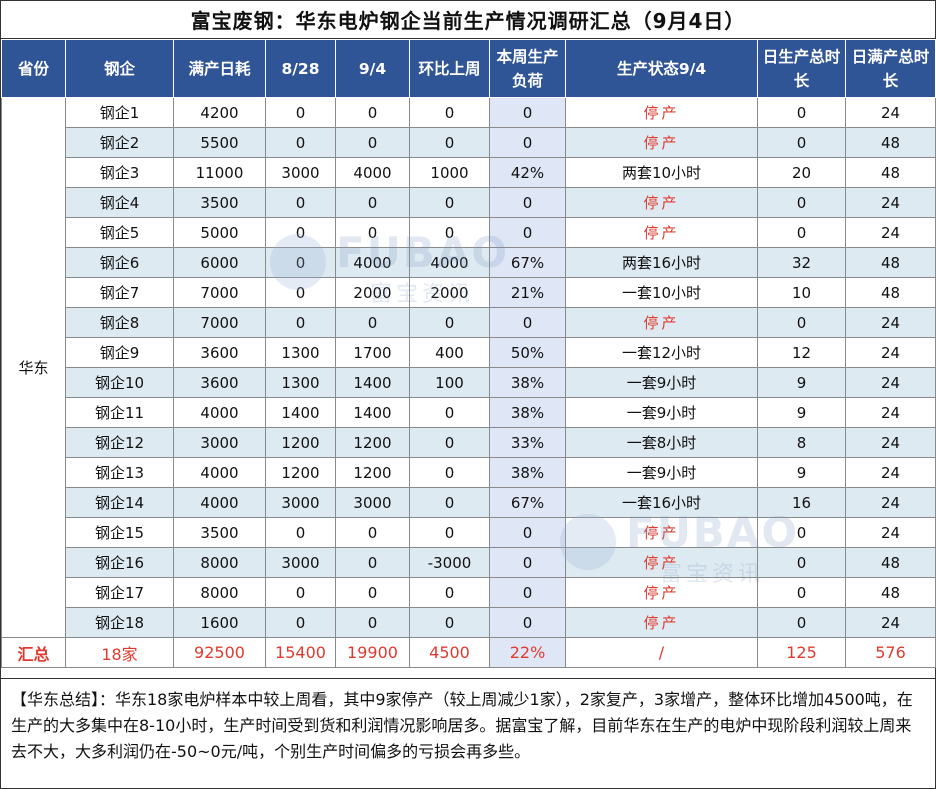 The width and height of the screenshot is (936, 789). What do you see at coordinates (219, 232) in the screenshot?
I see `full-daily-cell: 5000` at bounding box center [219, 232].